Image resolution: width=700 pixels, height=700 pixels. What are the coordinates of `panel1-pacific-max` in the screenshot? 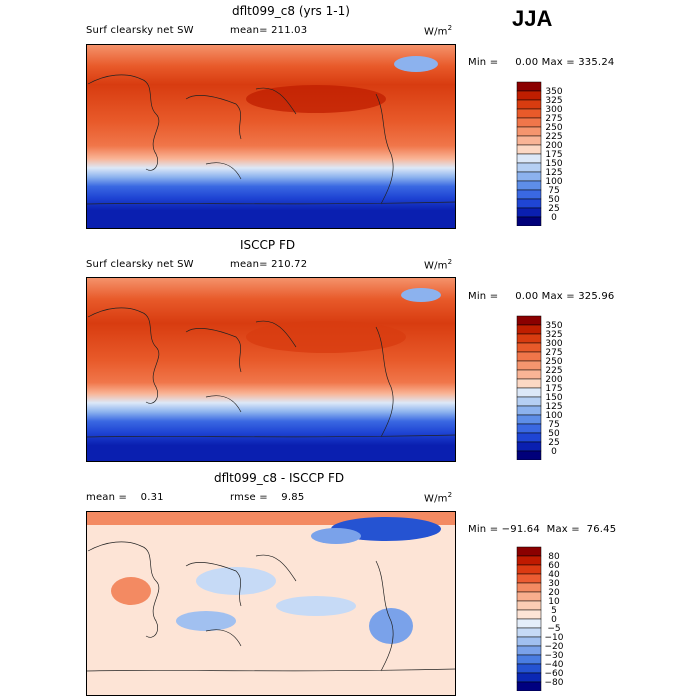 It's located at (316, 99).